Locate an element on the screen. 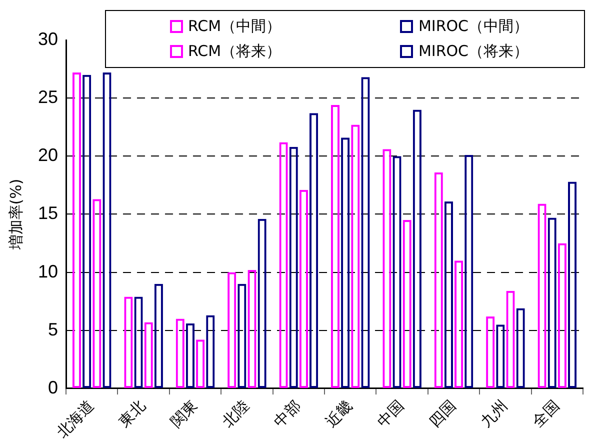 This screenshot has height=445, width=589. x-tick-label: 東北 is located at coordinates (132, 413).